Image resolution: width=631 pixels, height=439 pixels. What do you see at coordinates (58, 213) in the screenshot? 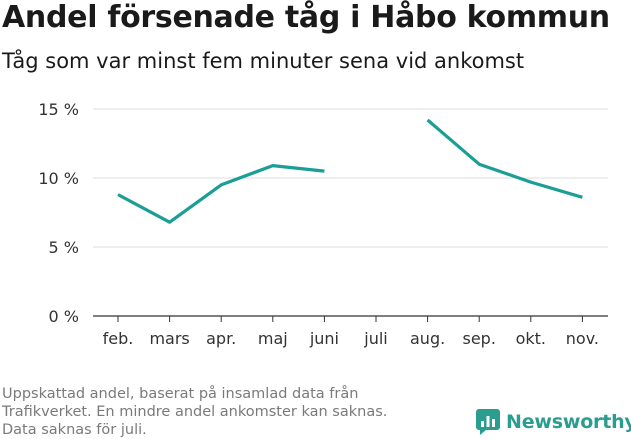
I see `y-axis-ticks: 0 % 5 % 10 % 15 %` at bounding box center [58, 213].